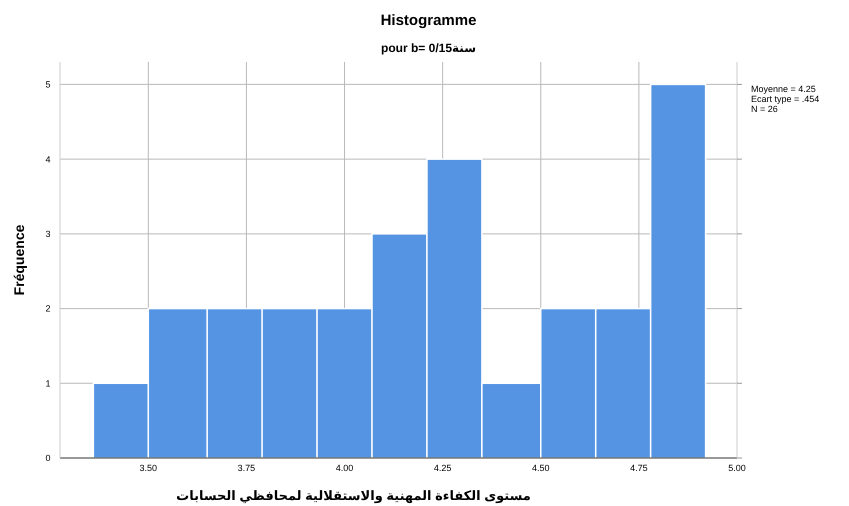  I want to click on x-tick-label: 4.25, so click(443, 468).